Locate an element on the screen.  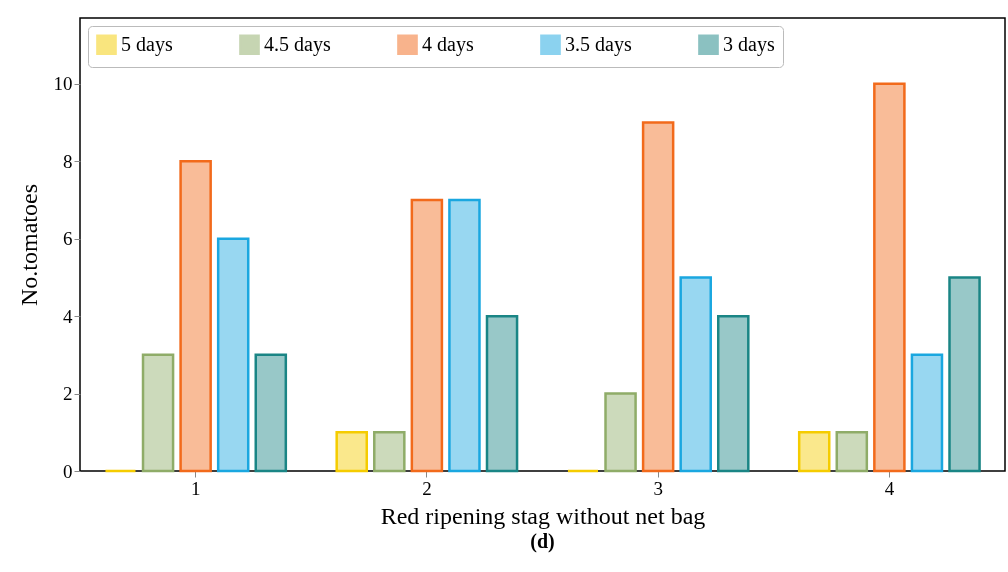
legend-label: 4 days is located at coordinates (448, 44).